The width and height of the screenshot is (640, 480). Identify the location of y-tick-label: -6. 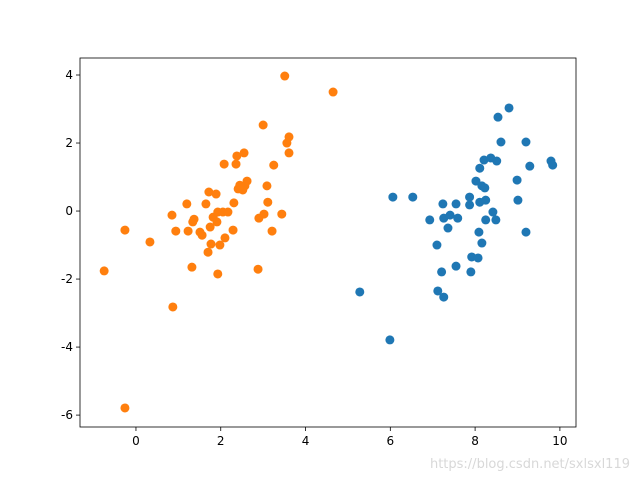
(67, 415).